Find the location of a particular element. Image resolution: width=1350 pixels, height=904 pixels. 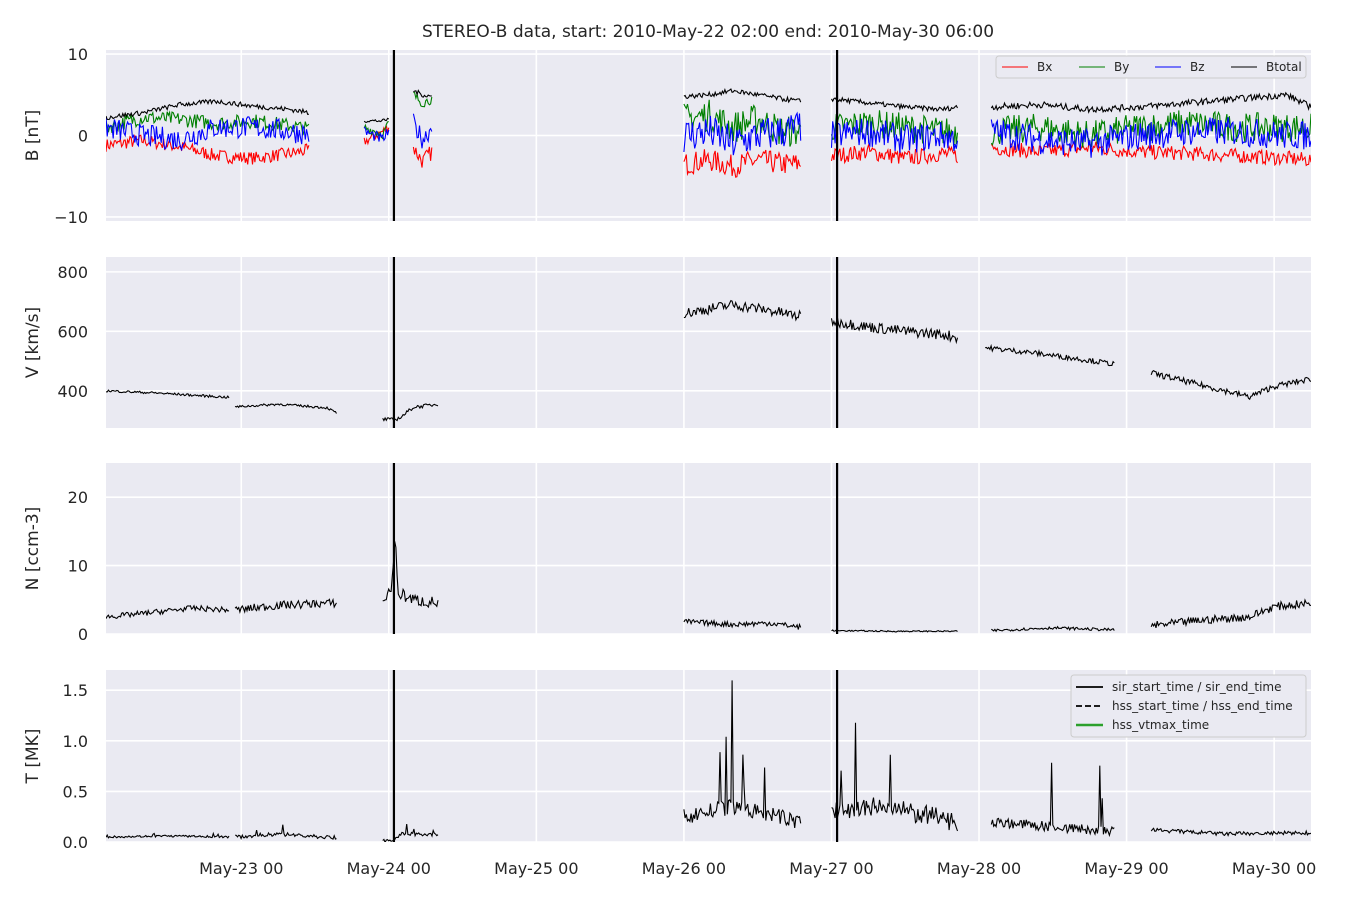

legend-label: hss_start_time / hss_end_time is located at coordinates (1202, 706).